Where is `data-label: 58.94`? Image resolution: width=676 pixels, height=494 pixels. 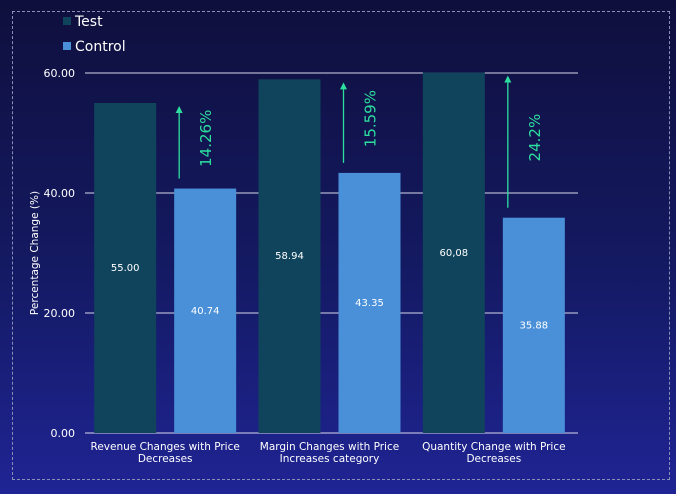 data-label: 58.94 is located at coordinates (289, 256).